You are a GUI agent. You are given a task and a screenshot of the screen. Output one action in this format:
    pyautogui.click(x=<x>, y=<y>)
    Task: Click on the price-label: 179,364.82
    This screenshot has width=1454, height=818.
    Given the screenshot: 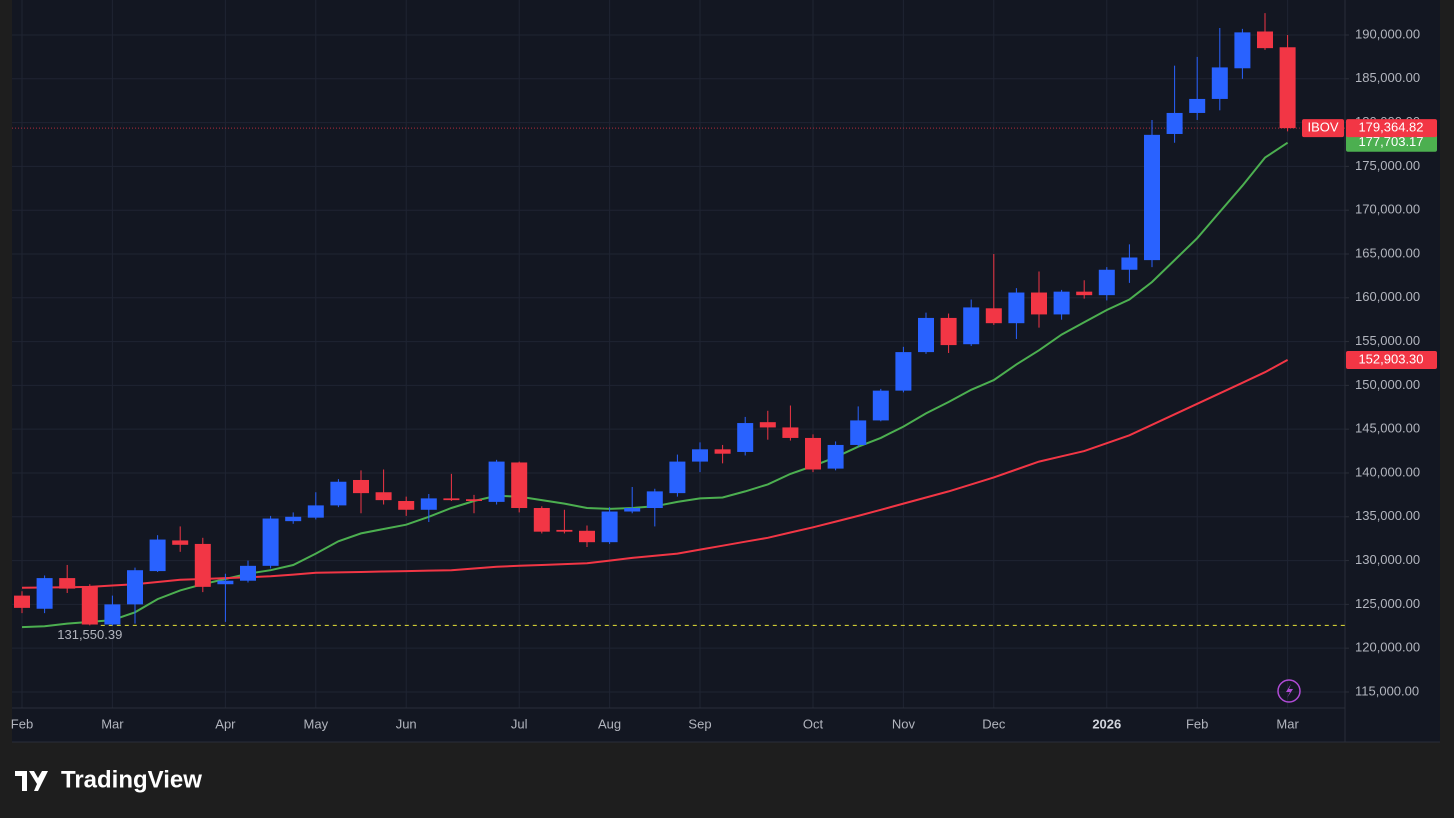 What is the action you would take?
    pyautogui.click(x=1390, y=127)
    